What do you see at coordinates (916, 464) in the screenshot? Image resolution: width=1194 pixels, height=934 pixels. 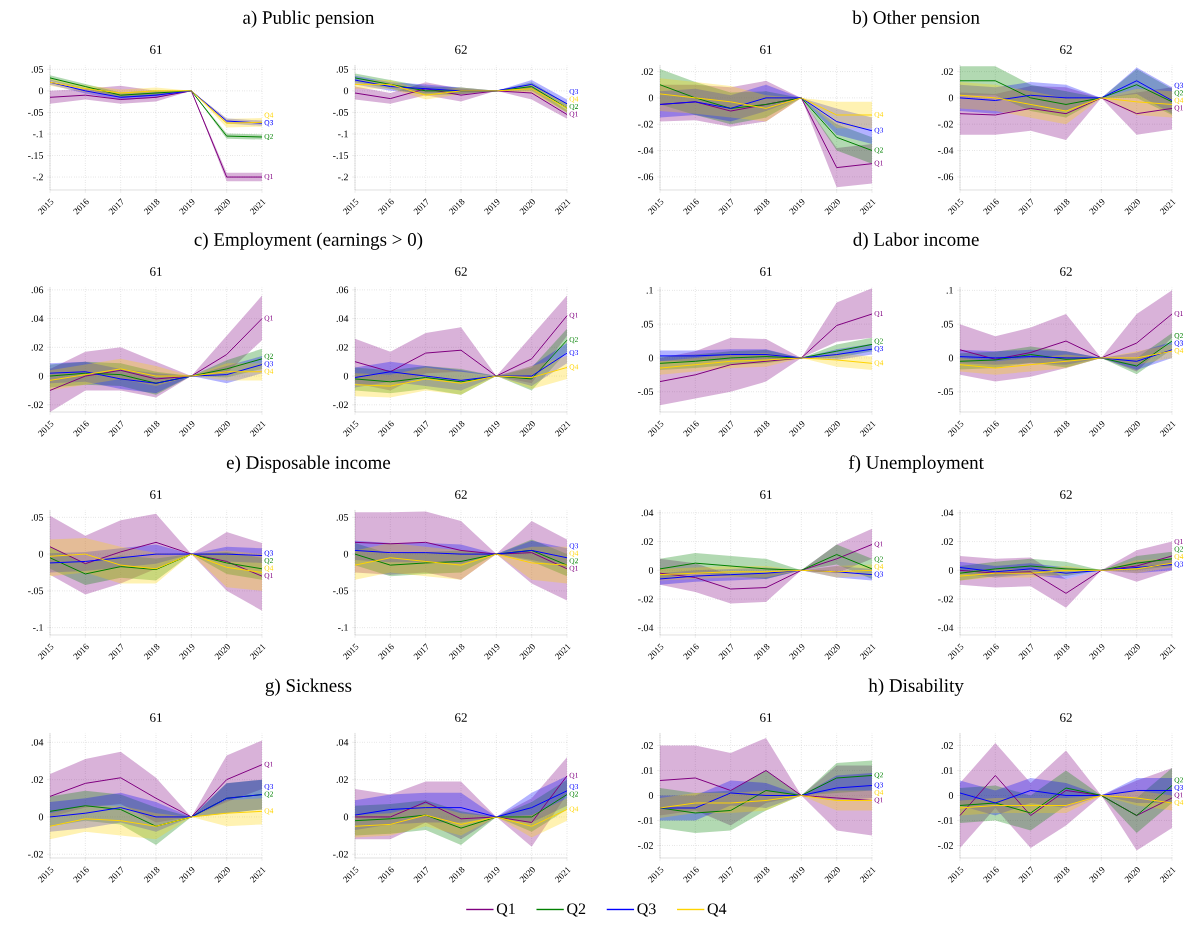 I see `text: f) Unemployment` at bounding box center [916, 464].